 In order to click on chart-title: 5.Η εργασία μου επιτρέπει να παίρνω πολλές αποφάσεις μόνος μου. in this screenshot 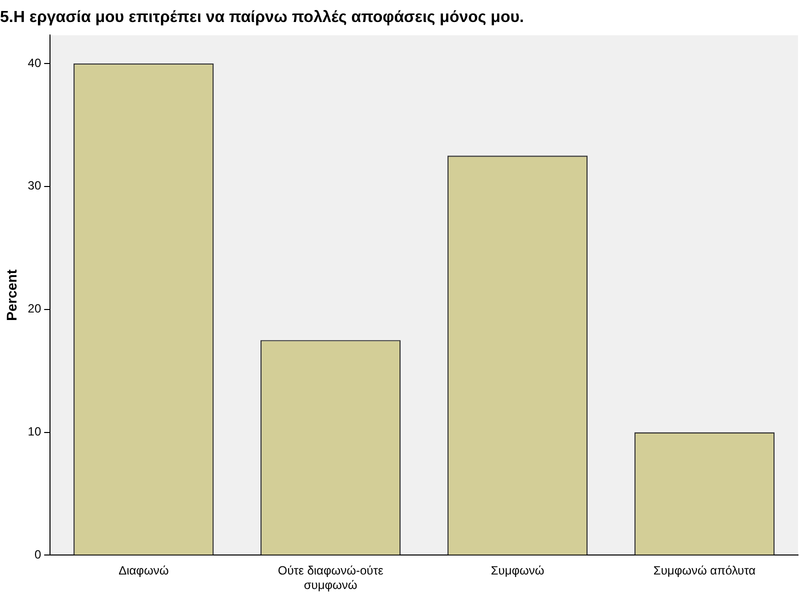, I will do `click(262, 17)`.